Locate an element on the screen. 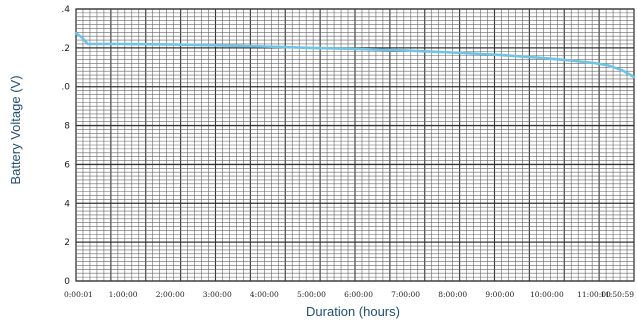  x-tick-label: 1:00:00 is located at coordinates (123, 294).